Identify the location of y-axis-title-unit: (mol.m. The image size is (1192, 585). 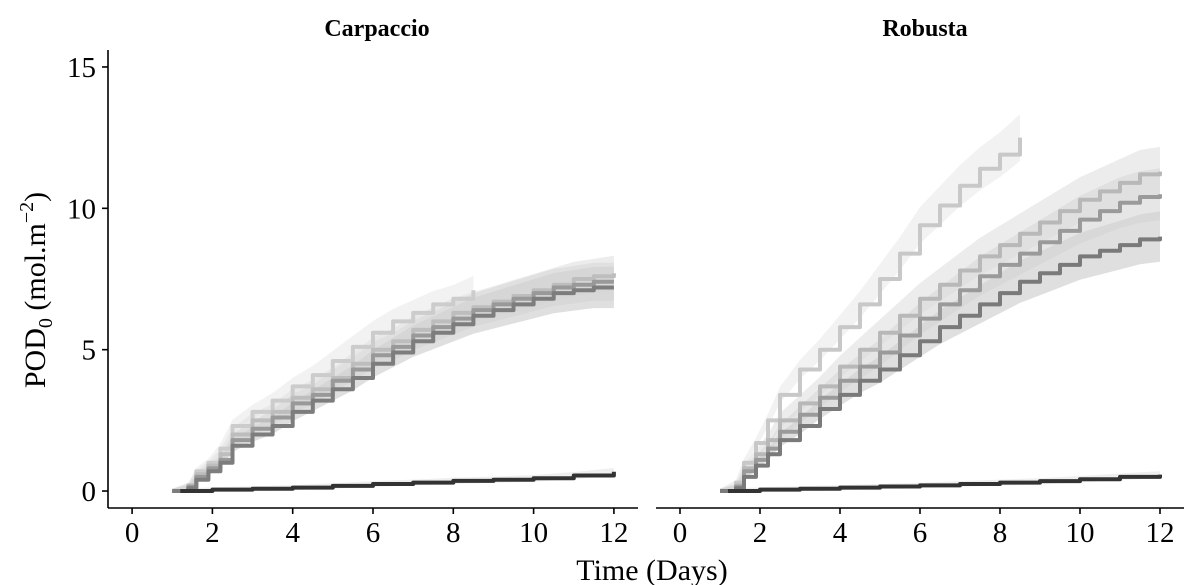
(35, 270).